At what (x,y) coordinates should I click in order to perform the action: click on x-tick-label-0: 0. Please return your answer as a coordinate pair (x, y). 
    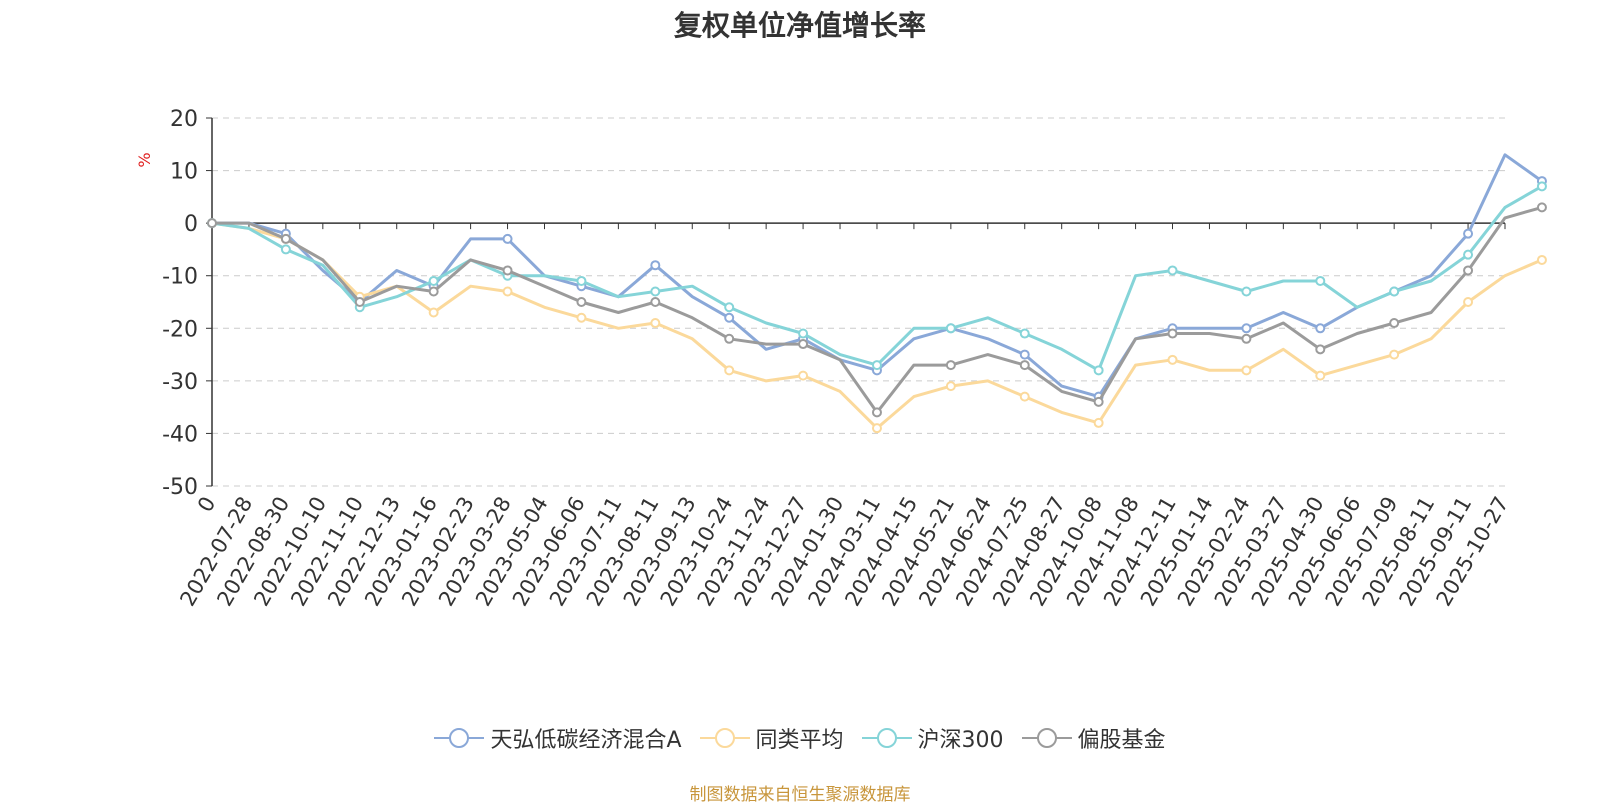
    Looking at the image, I should click on (206, 505).